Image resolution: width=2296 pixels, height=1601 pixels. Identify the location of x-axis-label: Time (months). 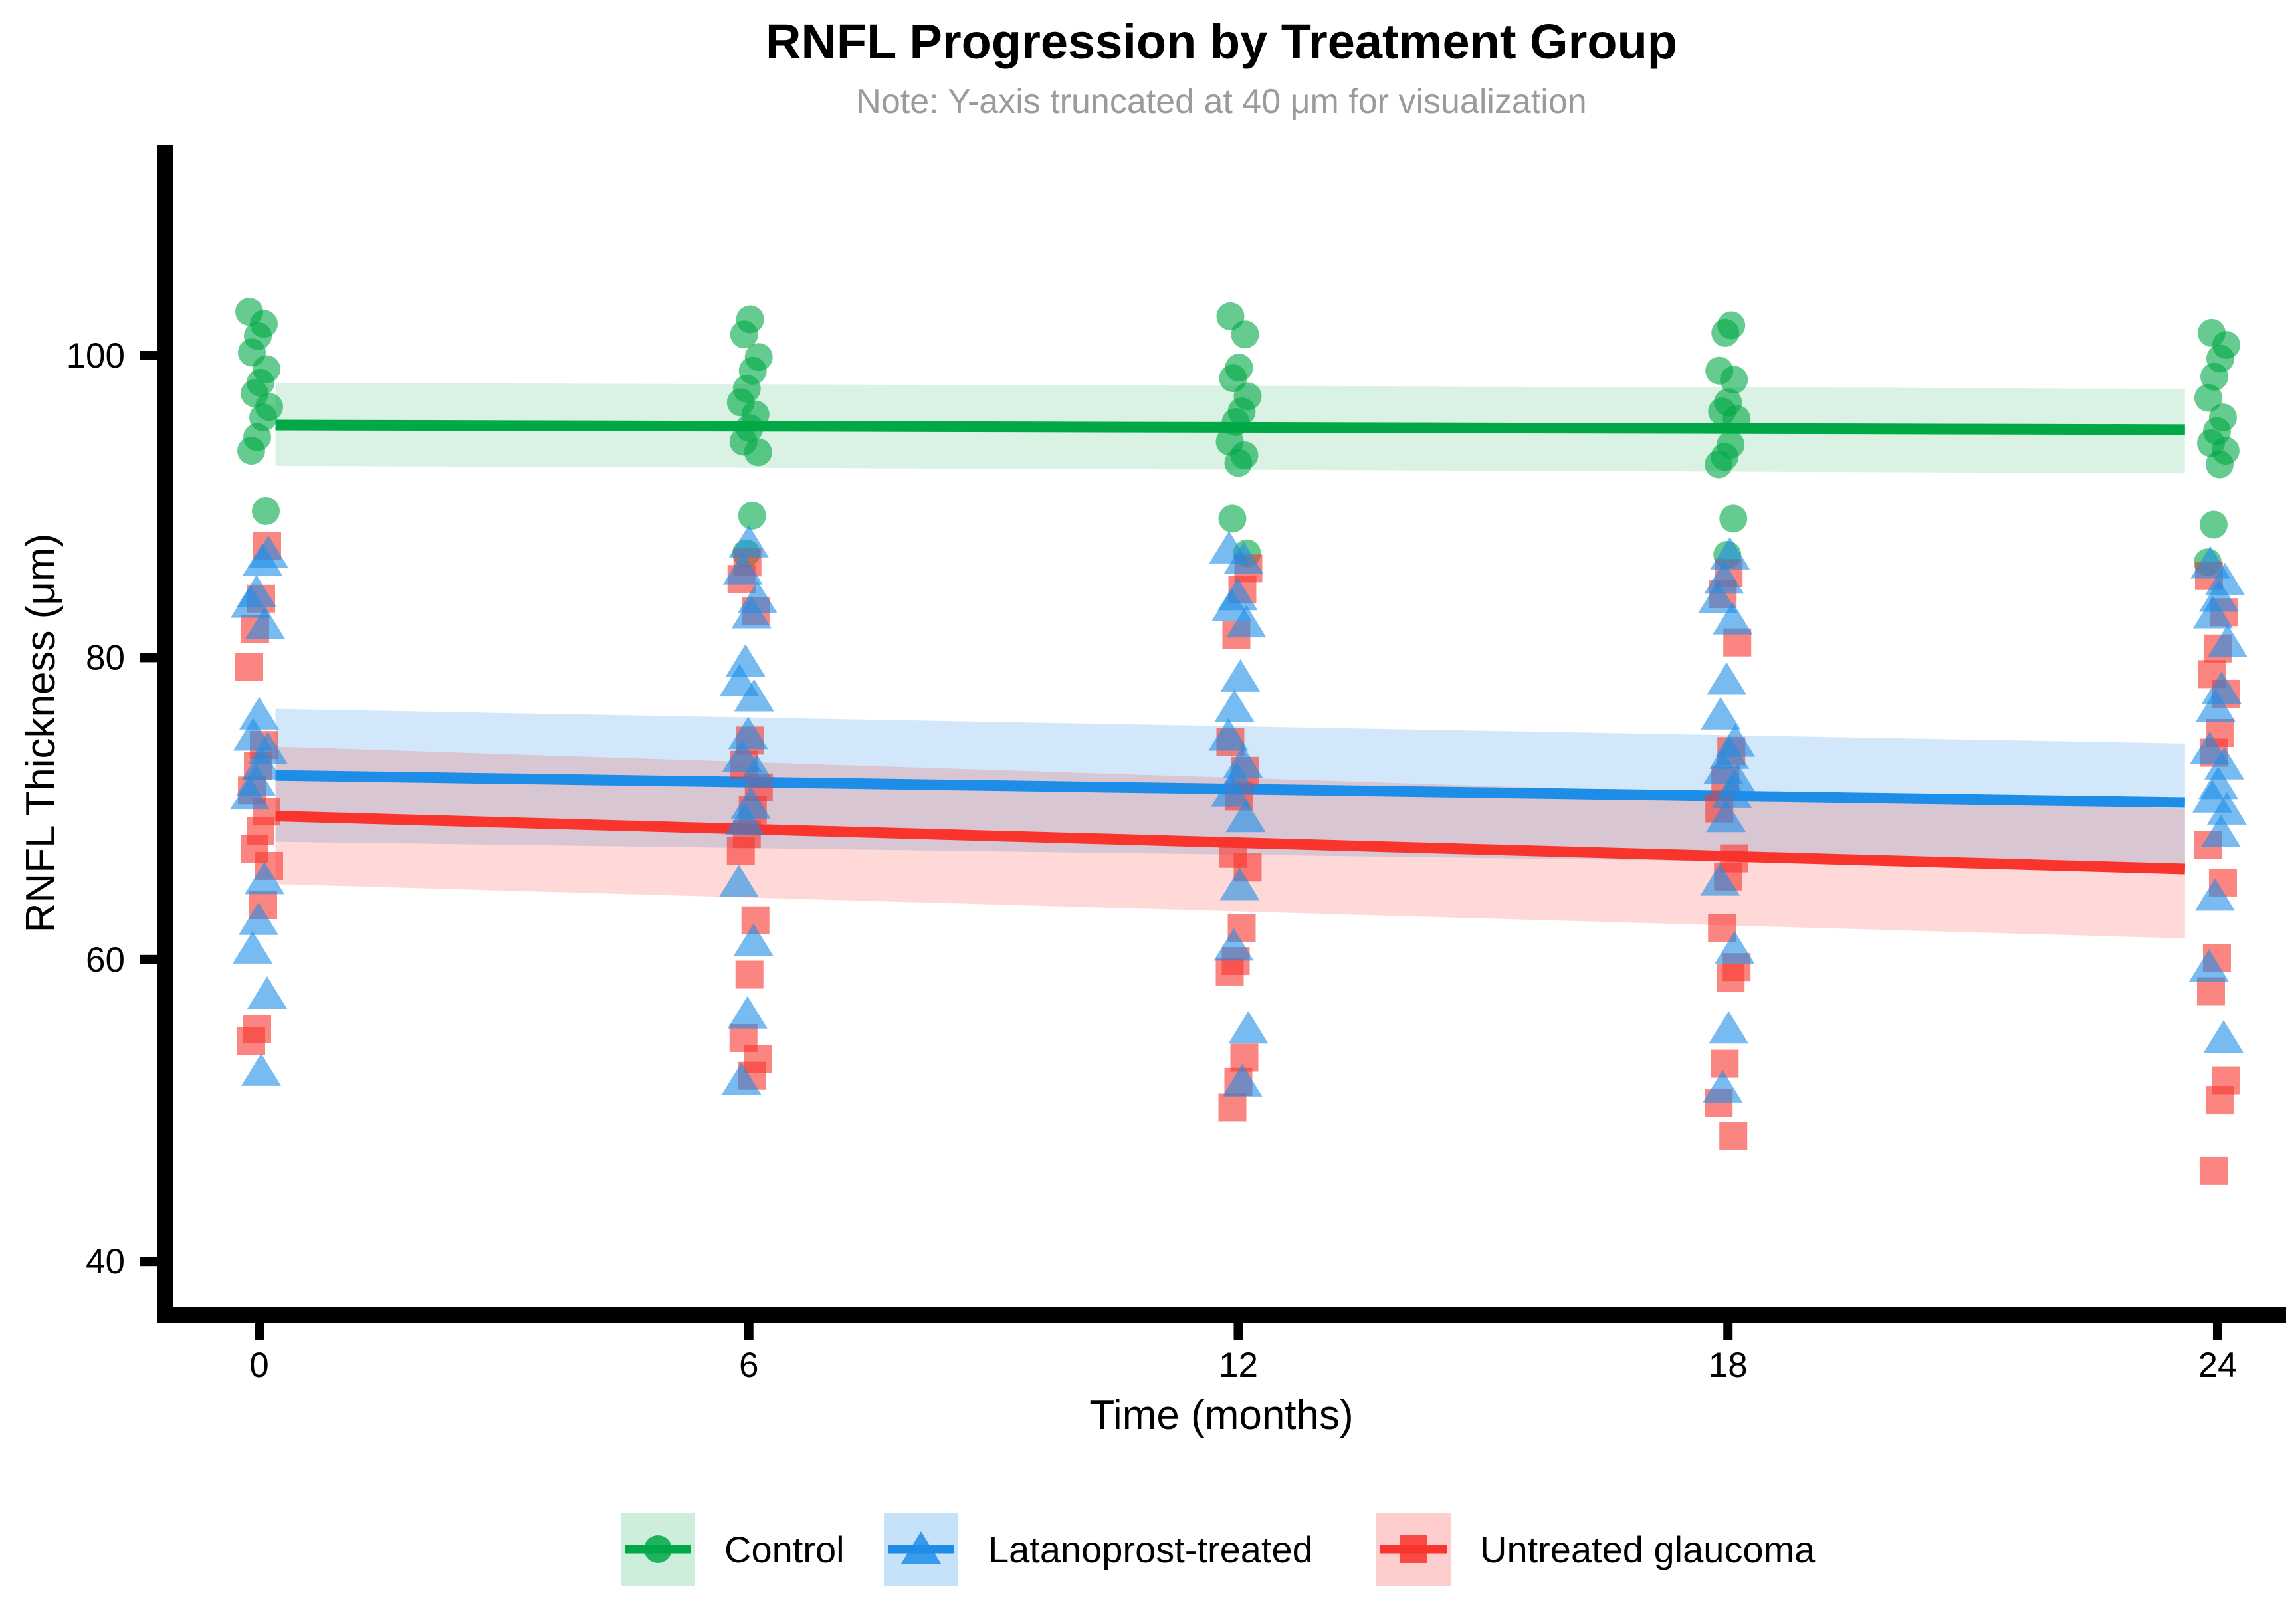
(1221, 1415).